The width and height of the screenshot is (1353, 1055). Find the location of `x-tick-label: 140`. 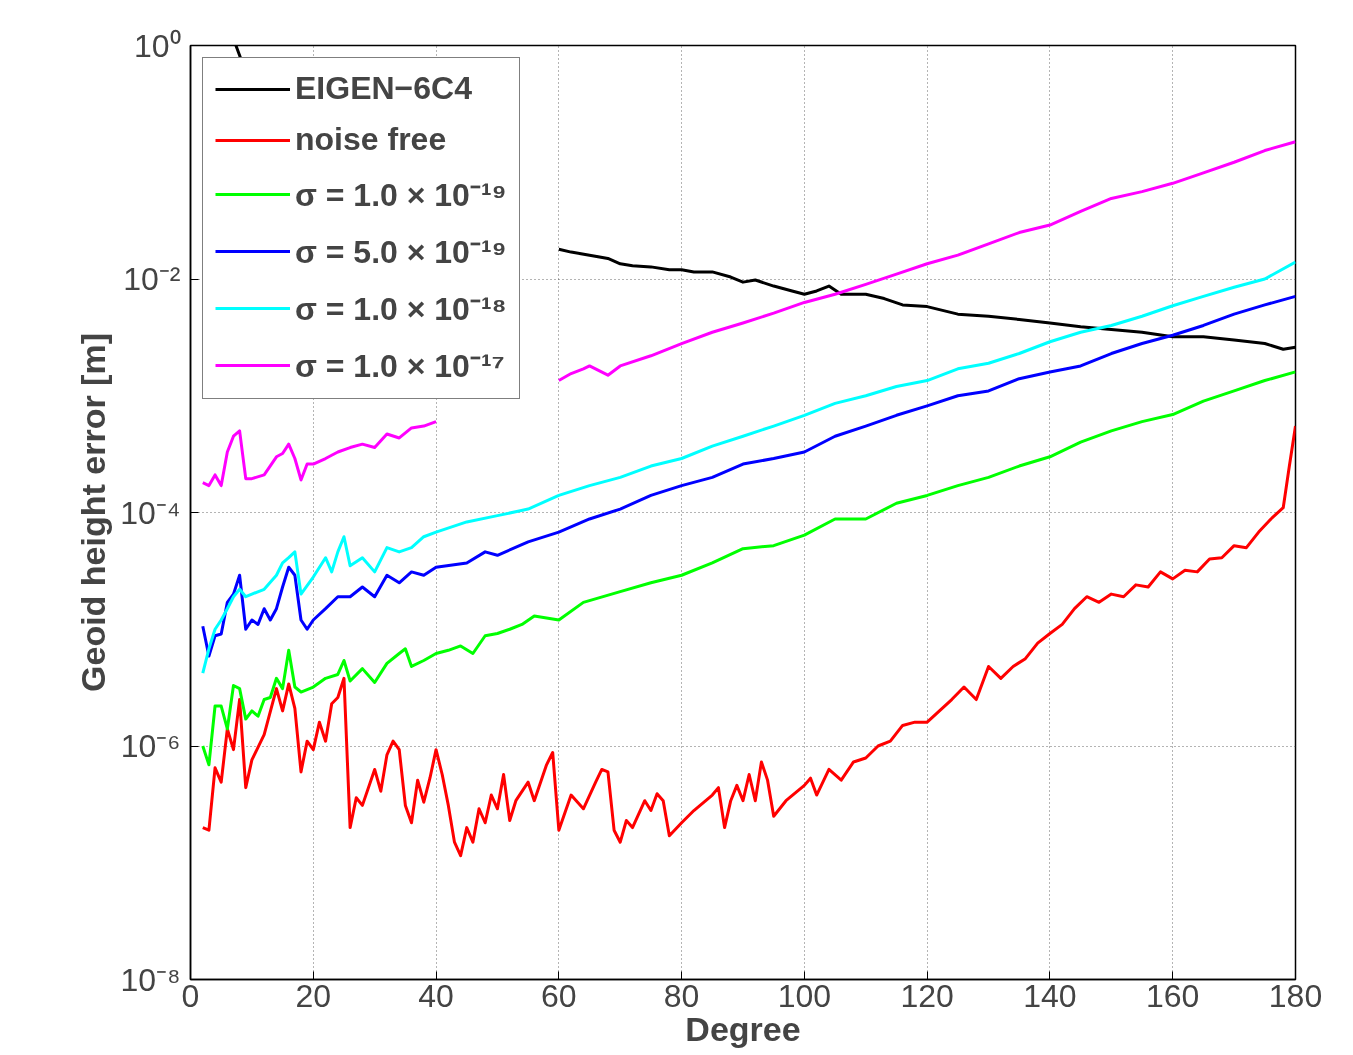

x-tick-label: 140 is located at coordinates (1050, 995).